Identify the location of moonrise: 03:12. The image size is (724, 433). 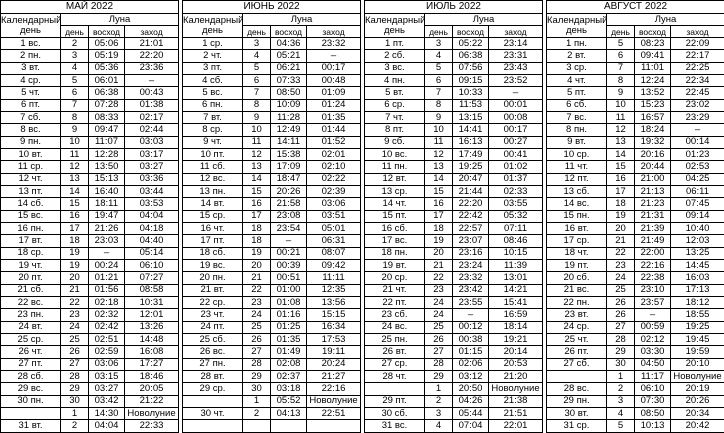
(471, 376).